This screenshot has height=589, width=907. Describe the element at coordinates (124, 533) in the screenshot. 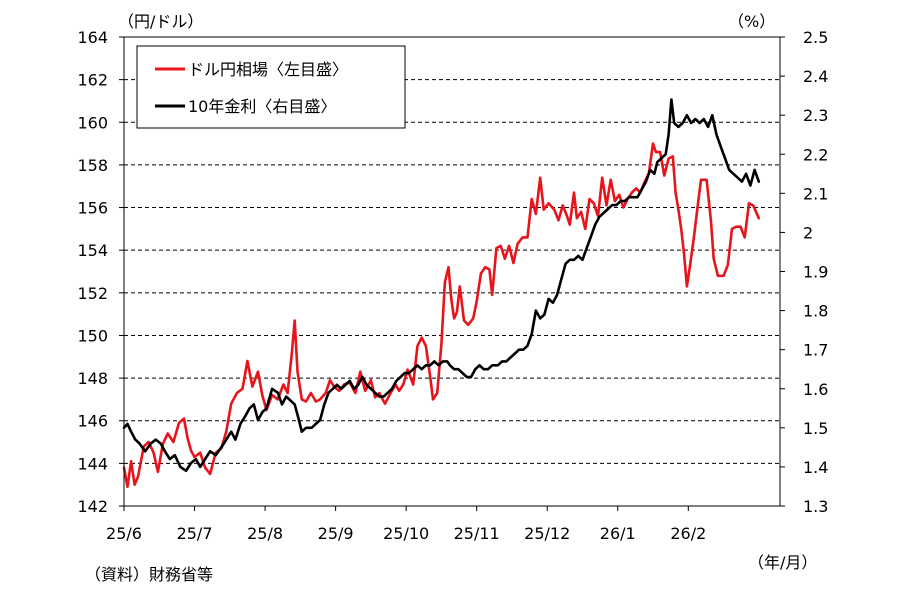

I see `x-tick-label: 25/6` at that location.